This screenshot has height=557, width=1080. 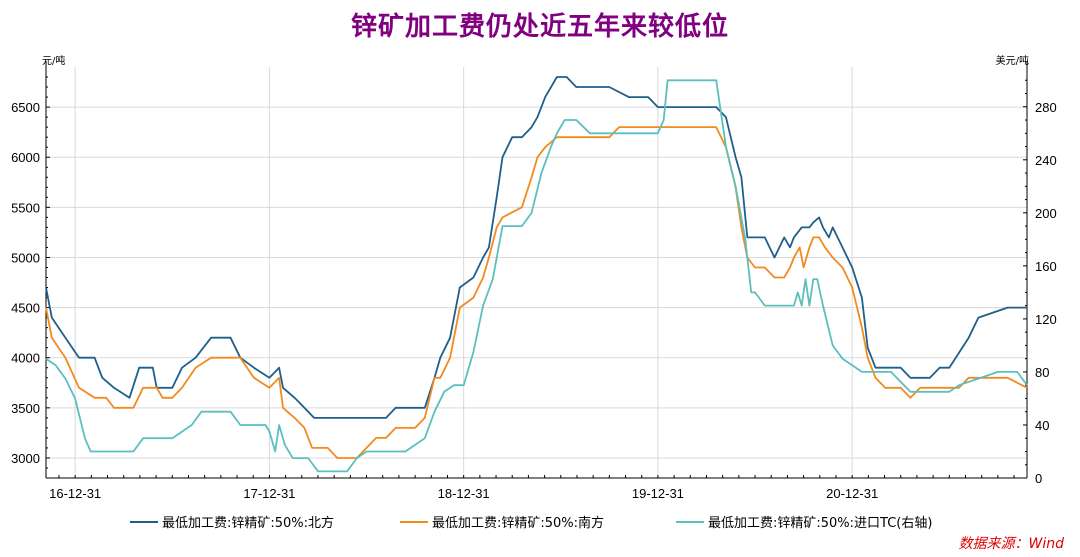 I want to click on y-right-tick-label: 40, so click(x=1042, y=425).